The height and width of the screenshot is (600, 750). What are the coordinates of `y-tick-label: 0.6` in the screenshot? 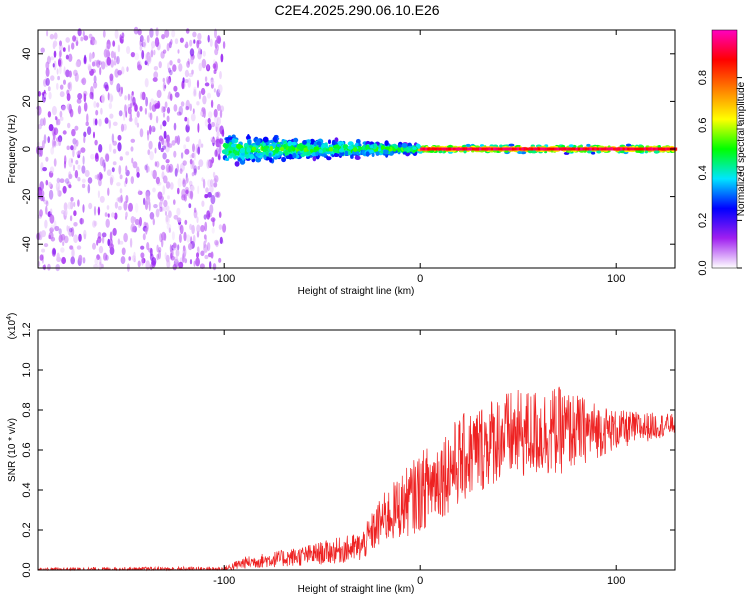 It's located at (27, 449).